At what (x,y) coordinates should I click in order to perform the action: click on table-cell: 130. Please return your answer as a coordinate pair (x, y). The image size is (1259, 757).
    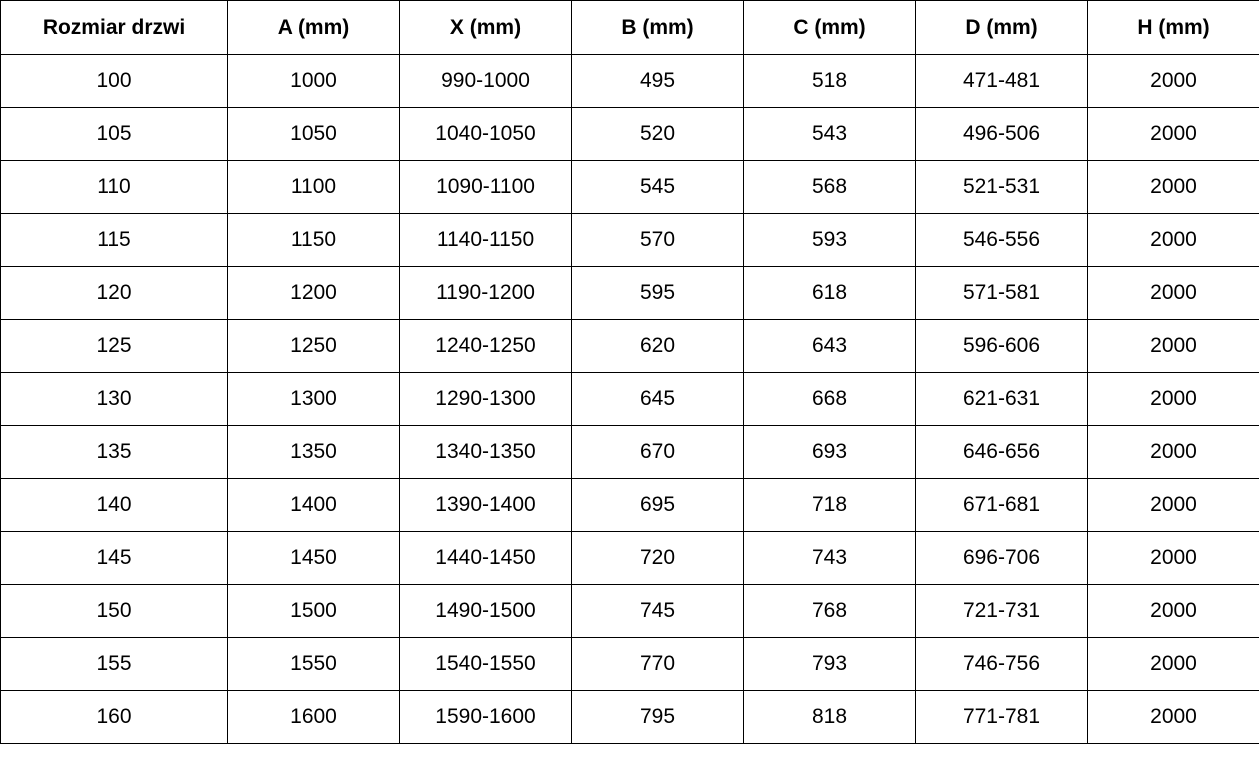
    Looking at the image, I should click on (114, 399).